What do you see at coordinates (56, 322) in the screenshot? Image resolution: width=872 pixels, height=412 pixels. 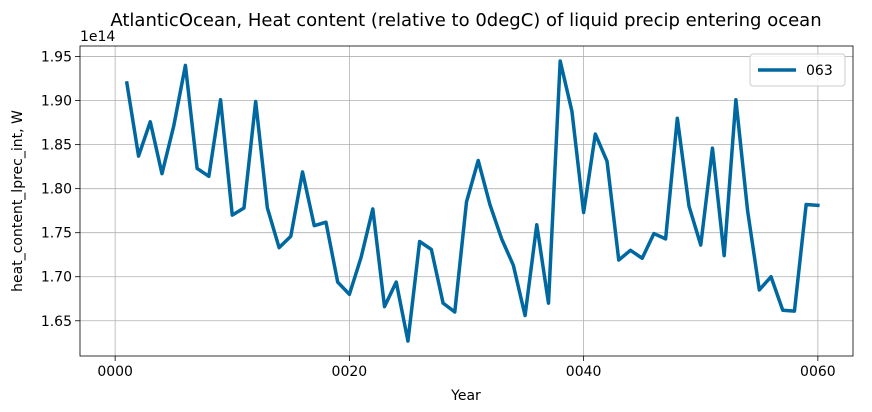 I see `y-tick-label: 1.65` at bounding box center [56, 322].